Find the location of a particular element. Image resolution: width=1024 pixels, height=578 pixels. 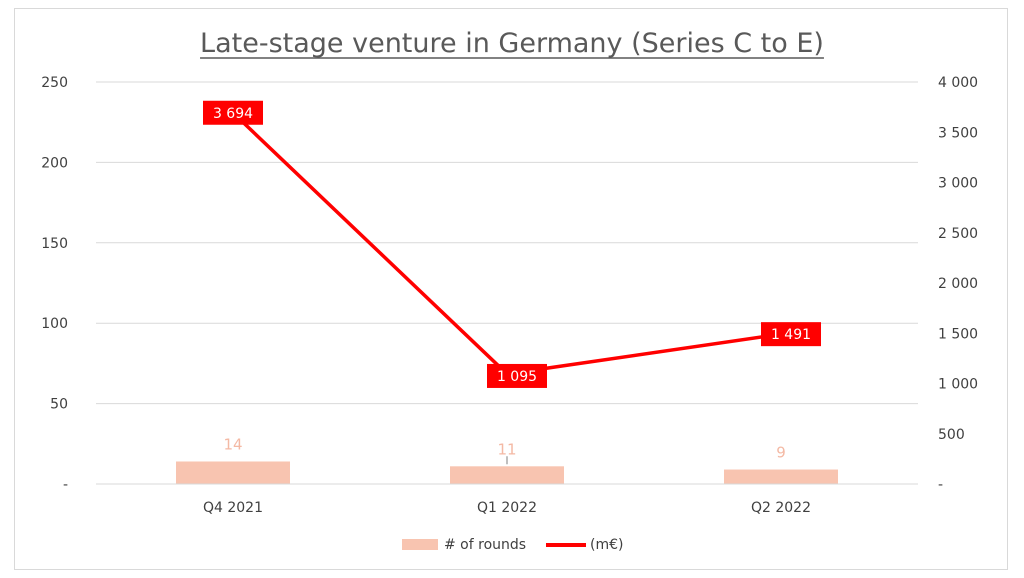

line-label-text: 1 491 is located at coordinates (791, 335).